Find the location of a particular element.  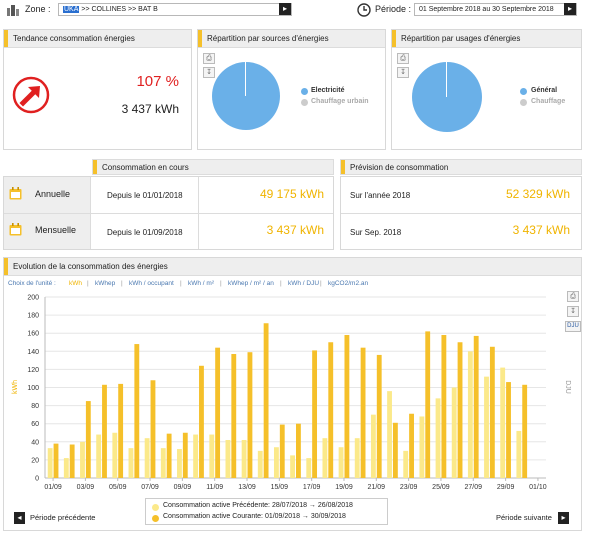

row-label-mensuelle: Mensuelle is located at coordinates (56, 230).